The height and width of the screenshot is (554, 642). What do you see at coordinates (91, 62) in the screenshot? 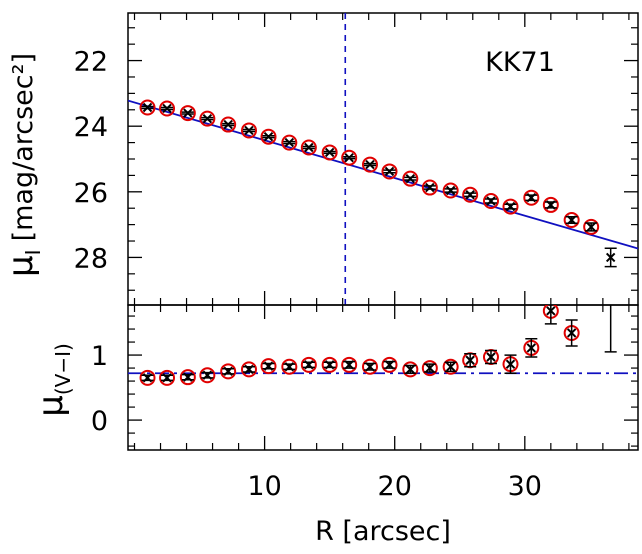
I see `y-tick-label: 22` at bounding box center [91, 62].